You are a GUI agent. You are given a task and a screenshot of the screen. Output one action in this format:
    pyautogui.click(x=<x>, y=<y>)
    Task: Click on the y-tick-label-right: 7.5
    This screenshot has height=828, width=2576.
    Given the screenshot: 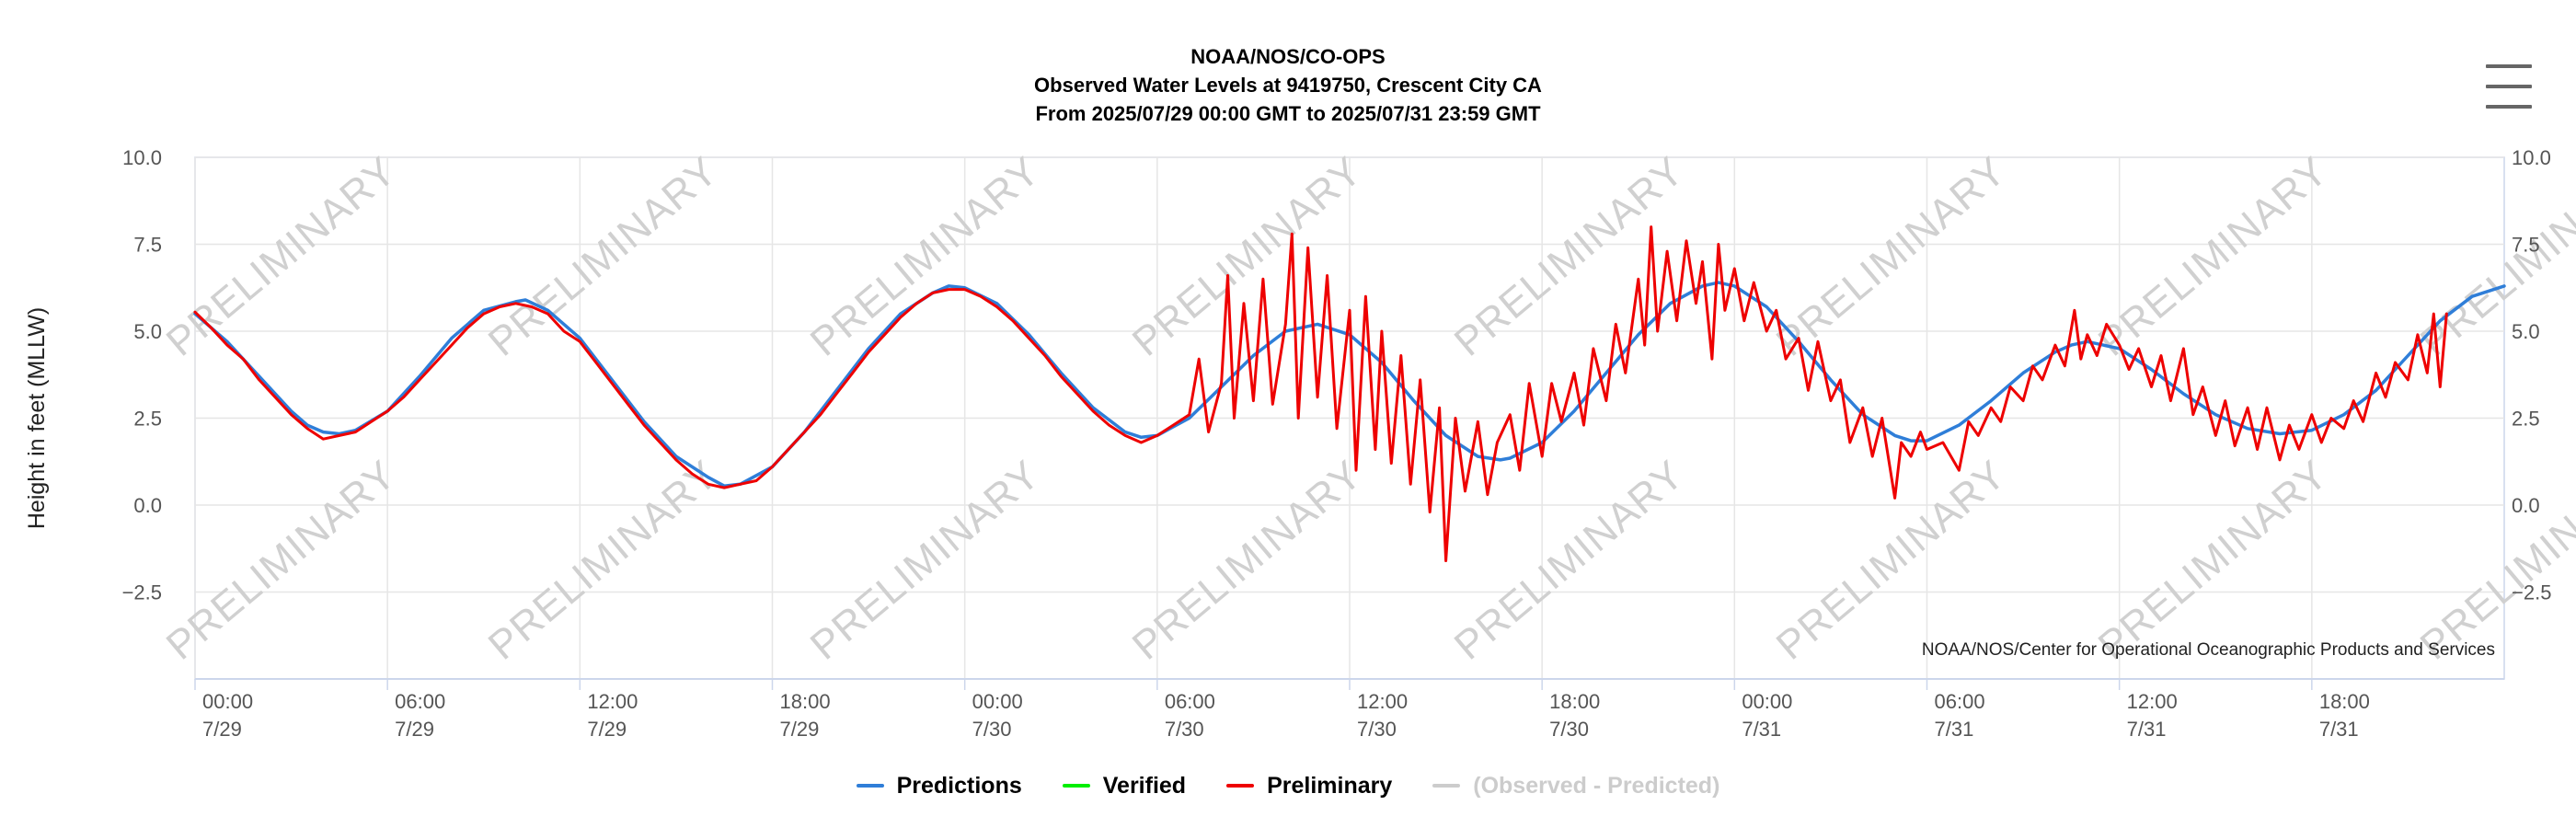 What is the action you would take?
    pyautogui.click(x=2526, y=245)
    